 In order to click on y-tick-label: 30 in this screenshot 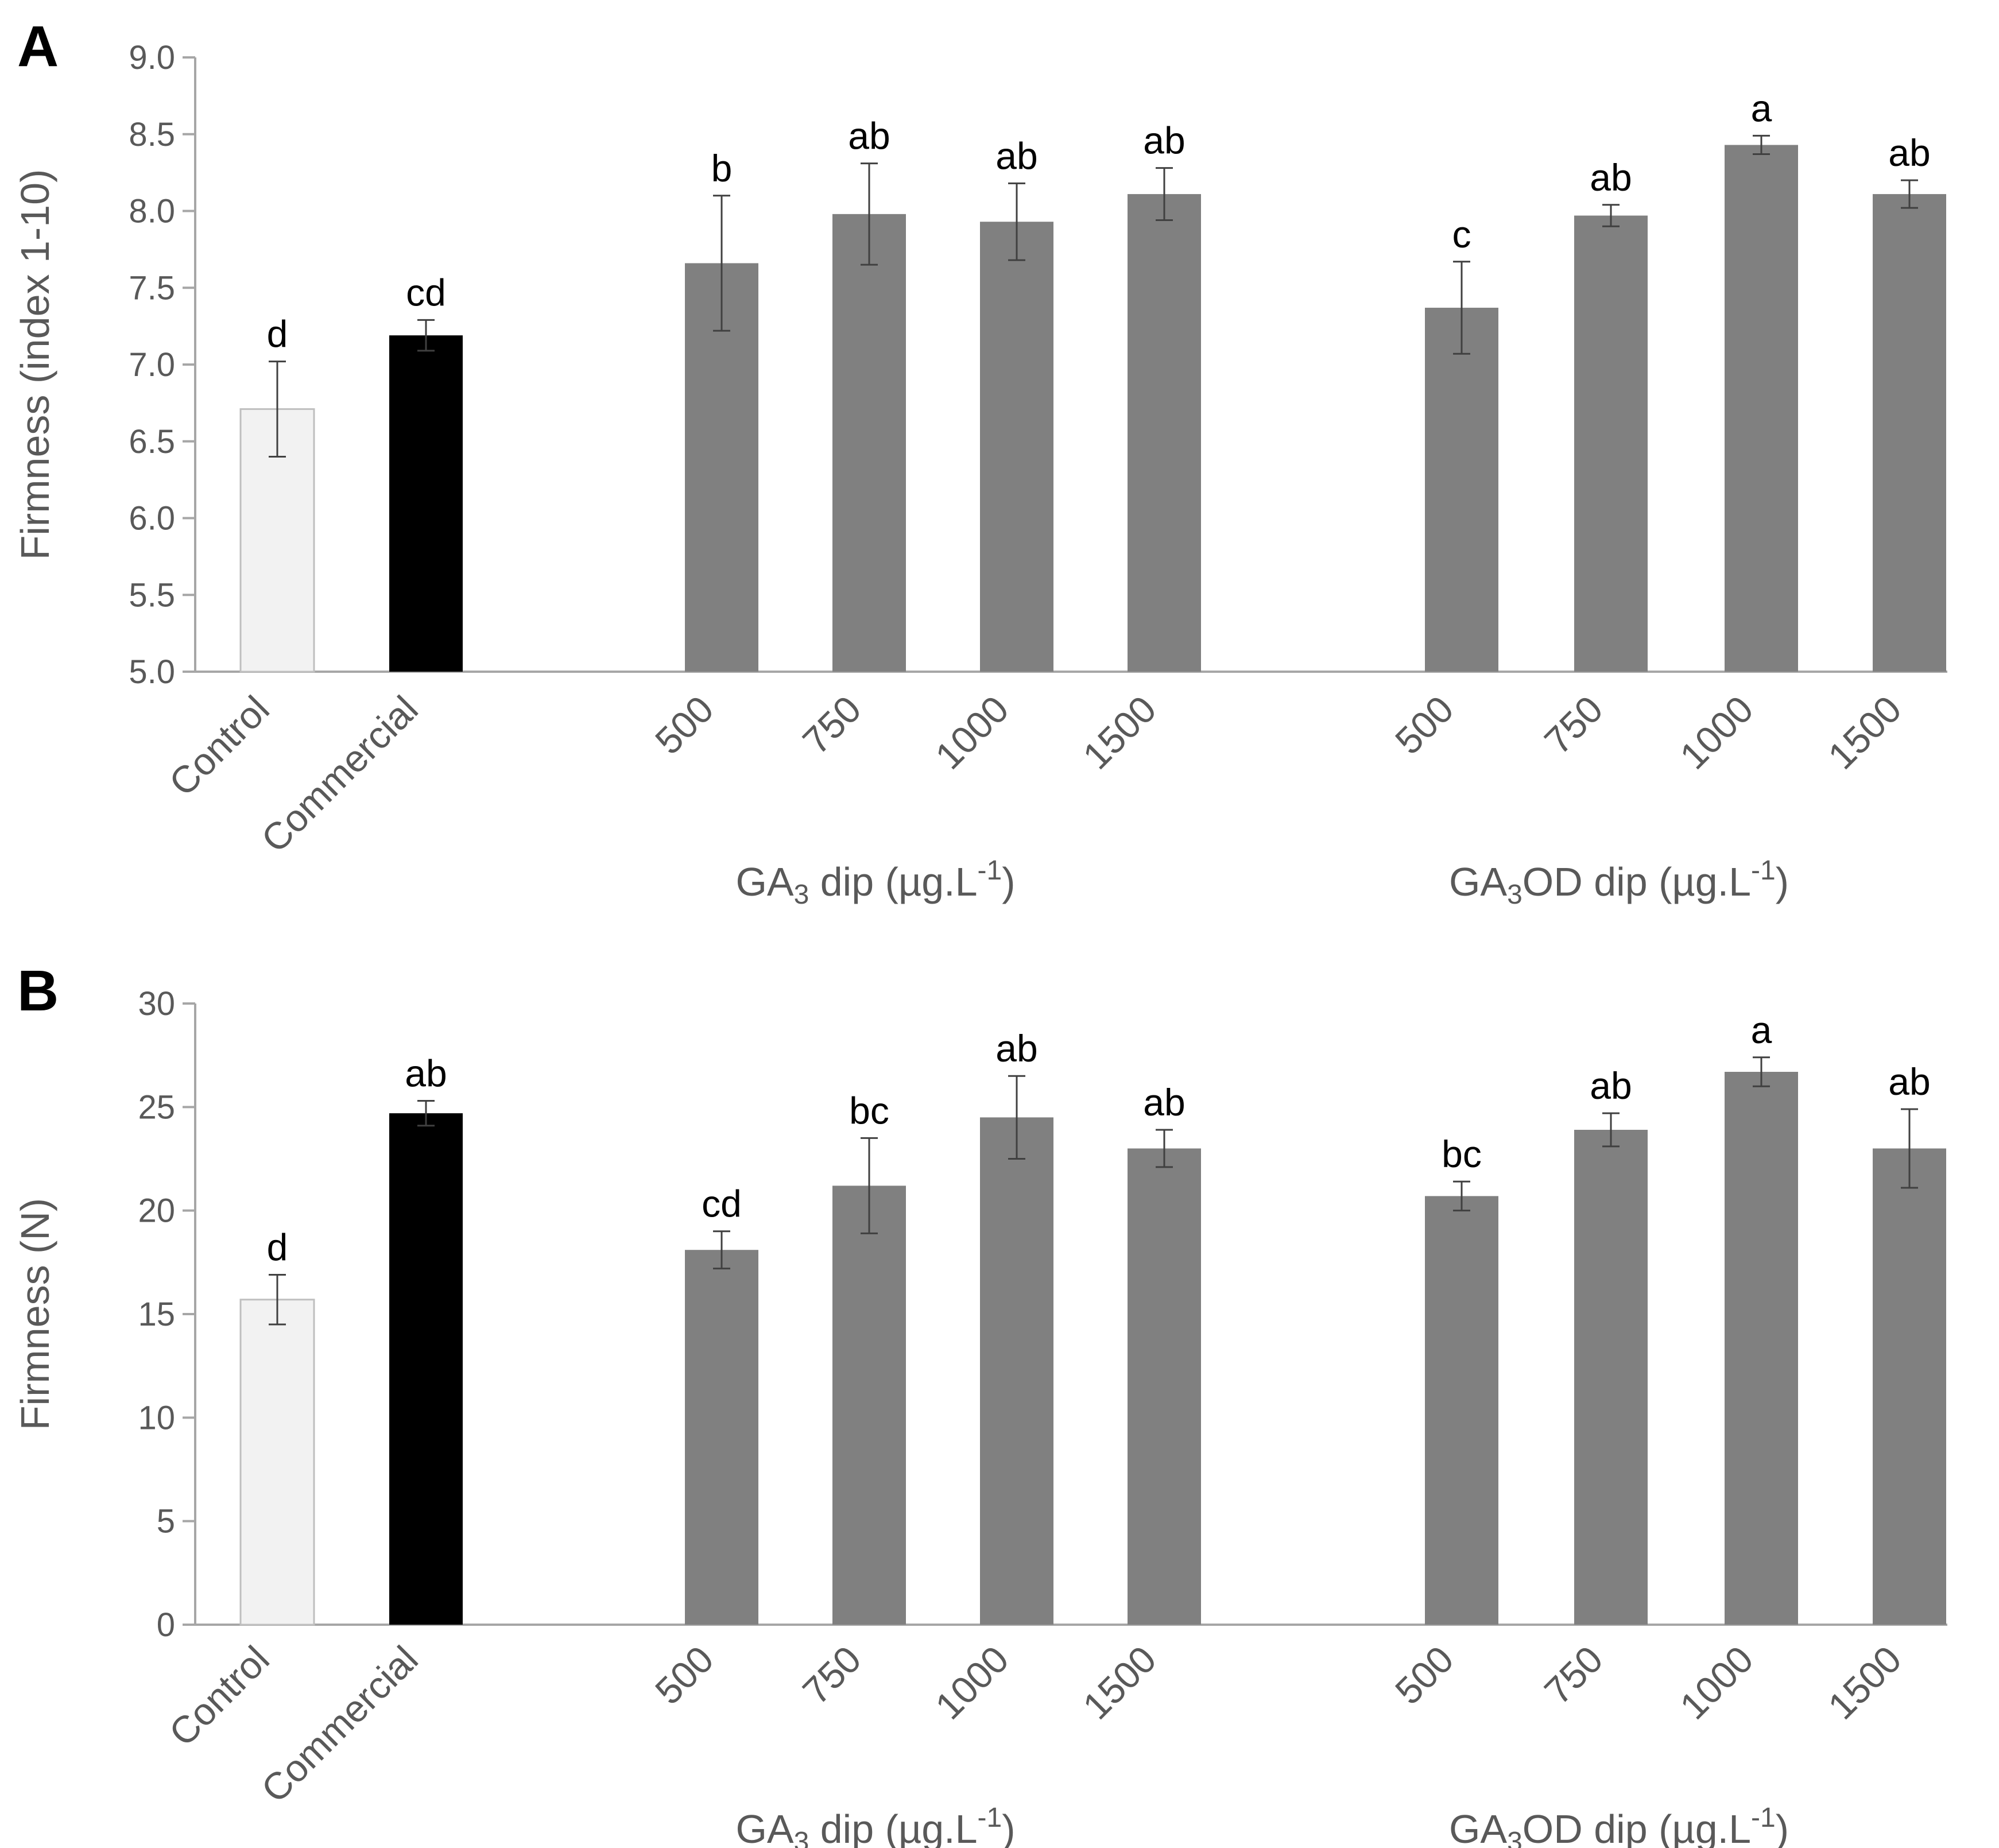, I will do `click(156, 1004)`.